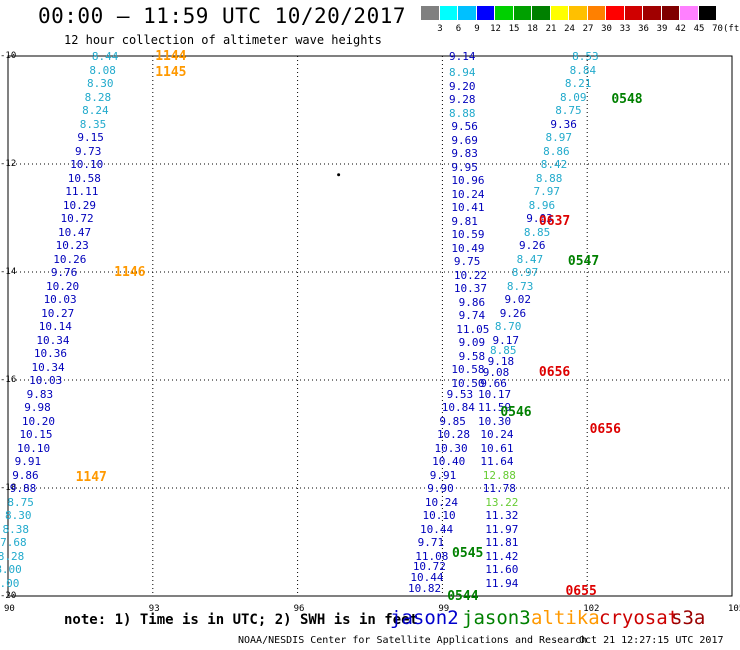 Image resolution: width=740 pixels, height=650 pixels. What do you see at coordinates (502, 583) in the screenshot?
I see `swh-value: 11.94` at bounding box center [502, 583].